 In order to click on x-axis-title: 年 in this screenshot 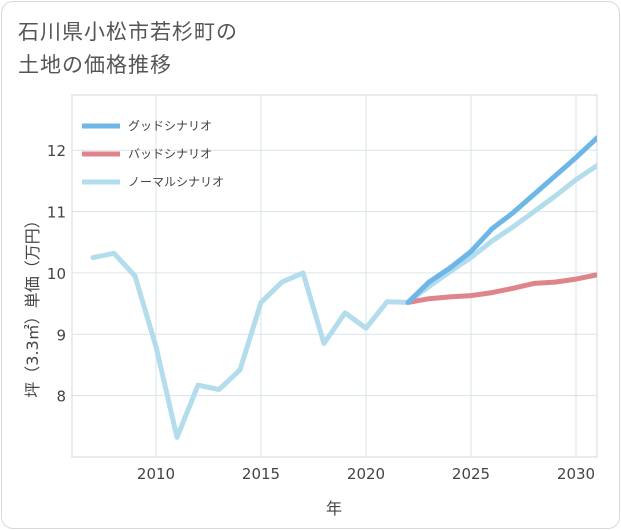, I will do `click(334, 508)`.